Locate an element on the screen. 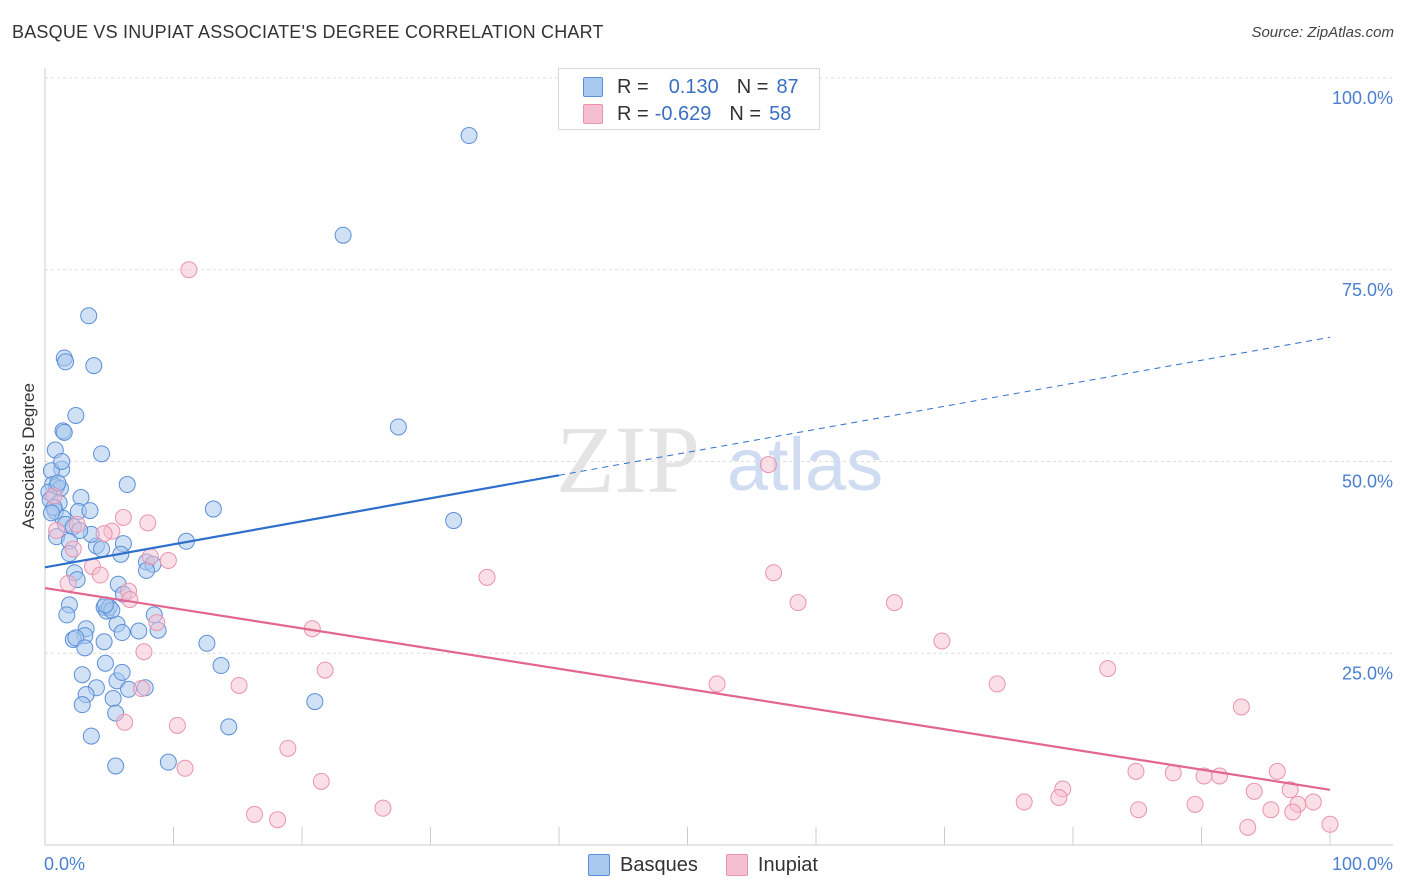 Image resolution: width=1406 pixels, height=892 pixels. legend-n-label: N = is located at coordinates (745, 113).